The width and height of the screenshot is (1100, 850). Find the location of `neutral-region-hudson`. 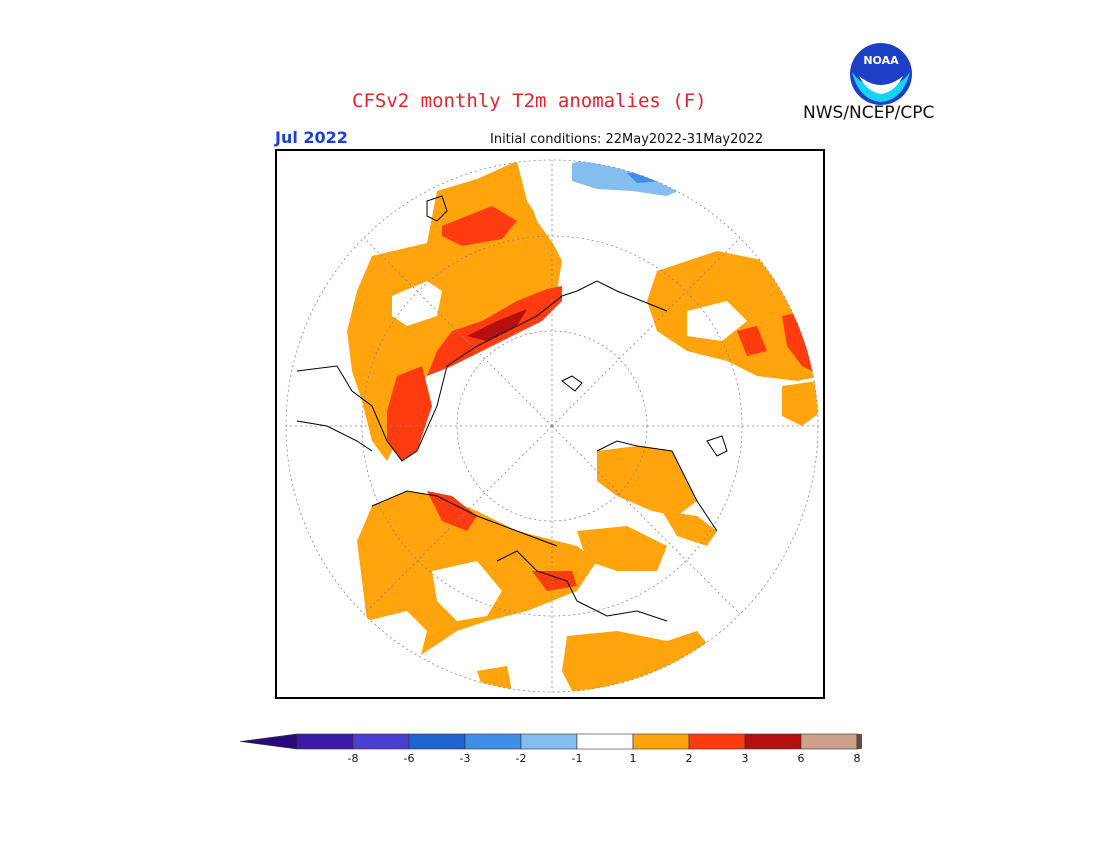

neutral-region-hudson is located at coordinates (467, 591).